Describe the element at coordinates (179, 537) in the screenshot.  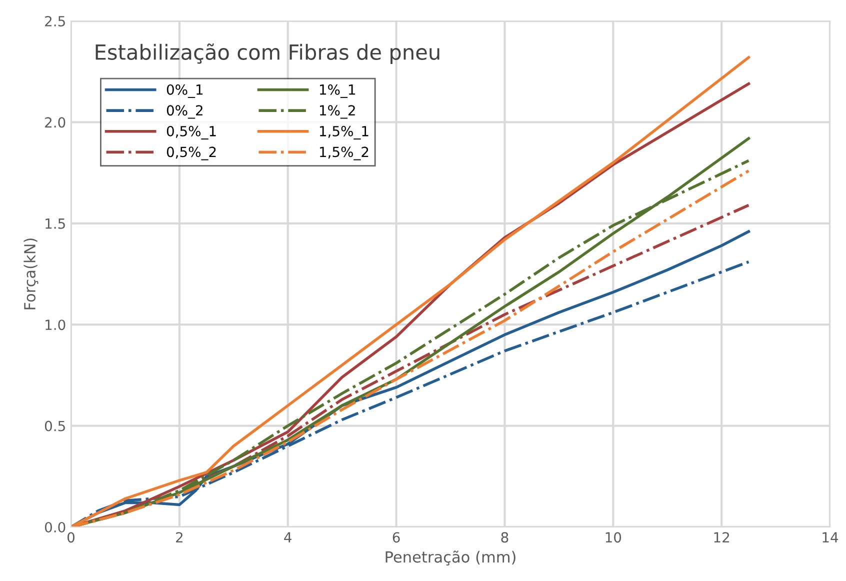
I see `x-tick-label: 2` at that location.